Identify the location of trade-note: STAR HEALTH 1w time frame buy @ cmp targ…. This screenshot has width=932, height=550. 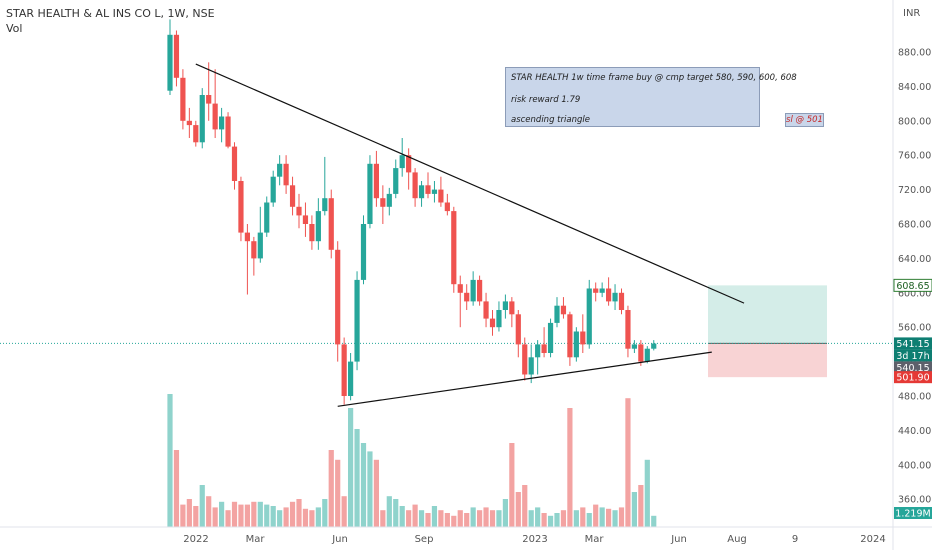
(651, 97).